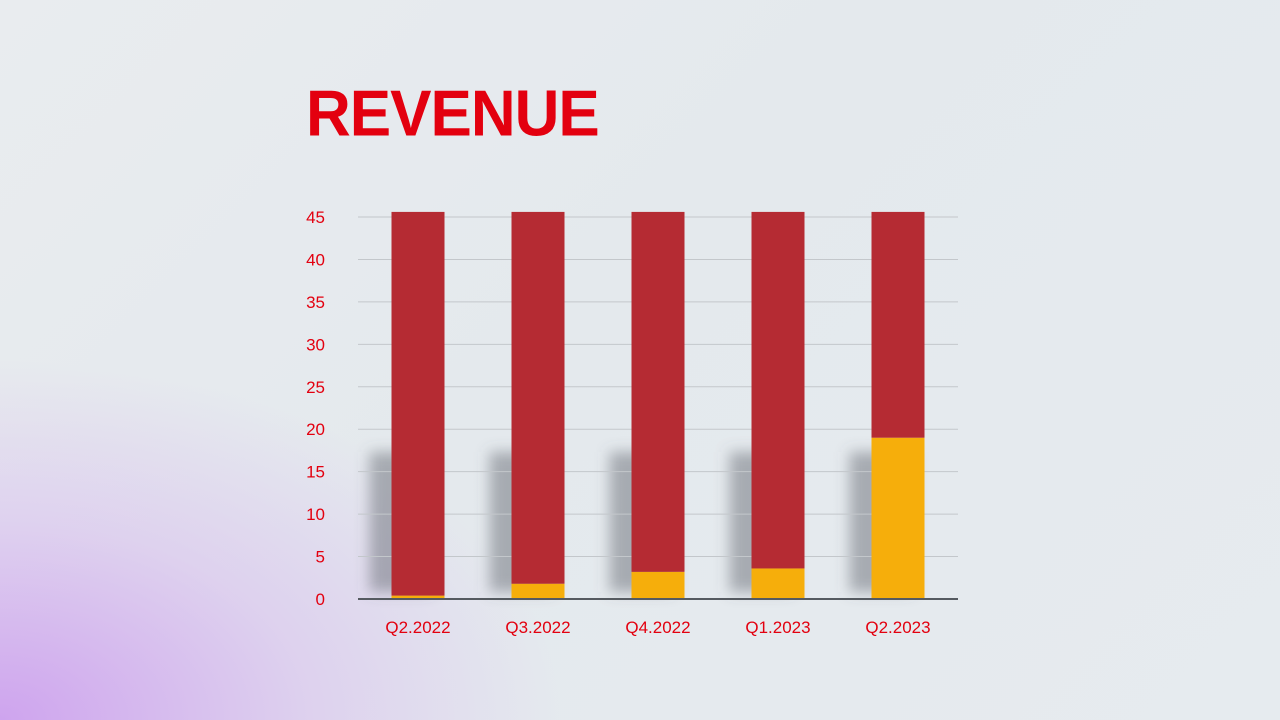 This screenshot has width=1280, height=720. I want to click on y-tick-label: 35, so click(315, 302).